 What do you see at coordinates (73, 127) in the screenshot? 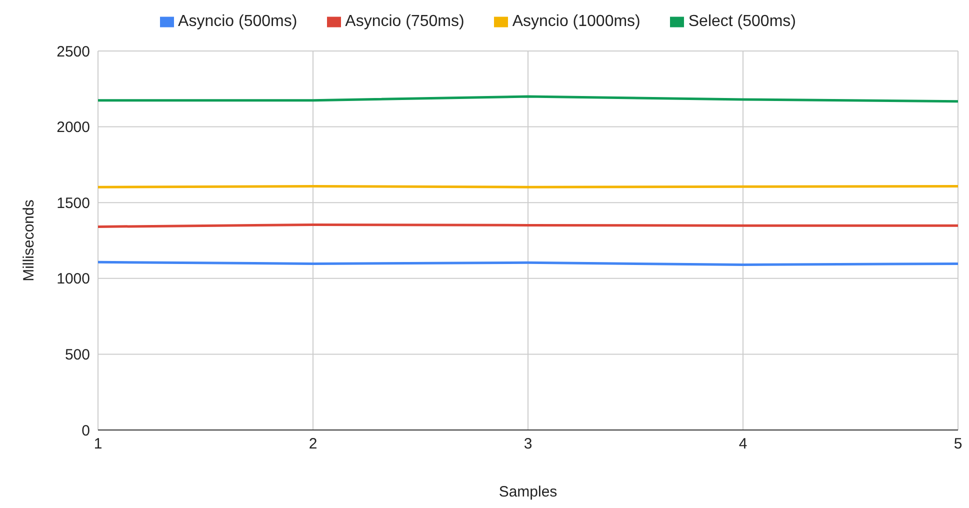
I see `y-tick-label: 2000` at bounding box center [73, 127].